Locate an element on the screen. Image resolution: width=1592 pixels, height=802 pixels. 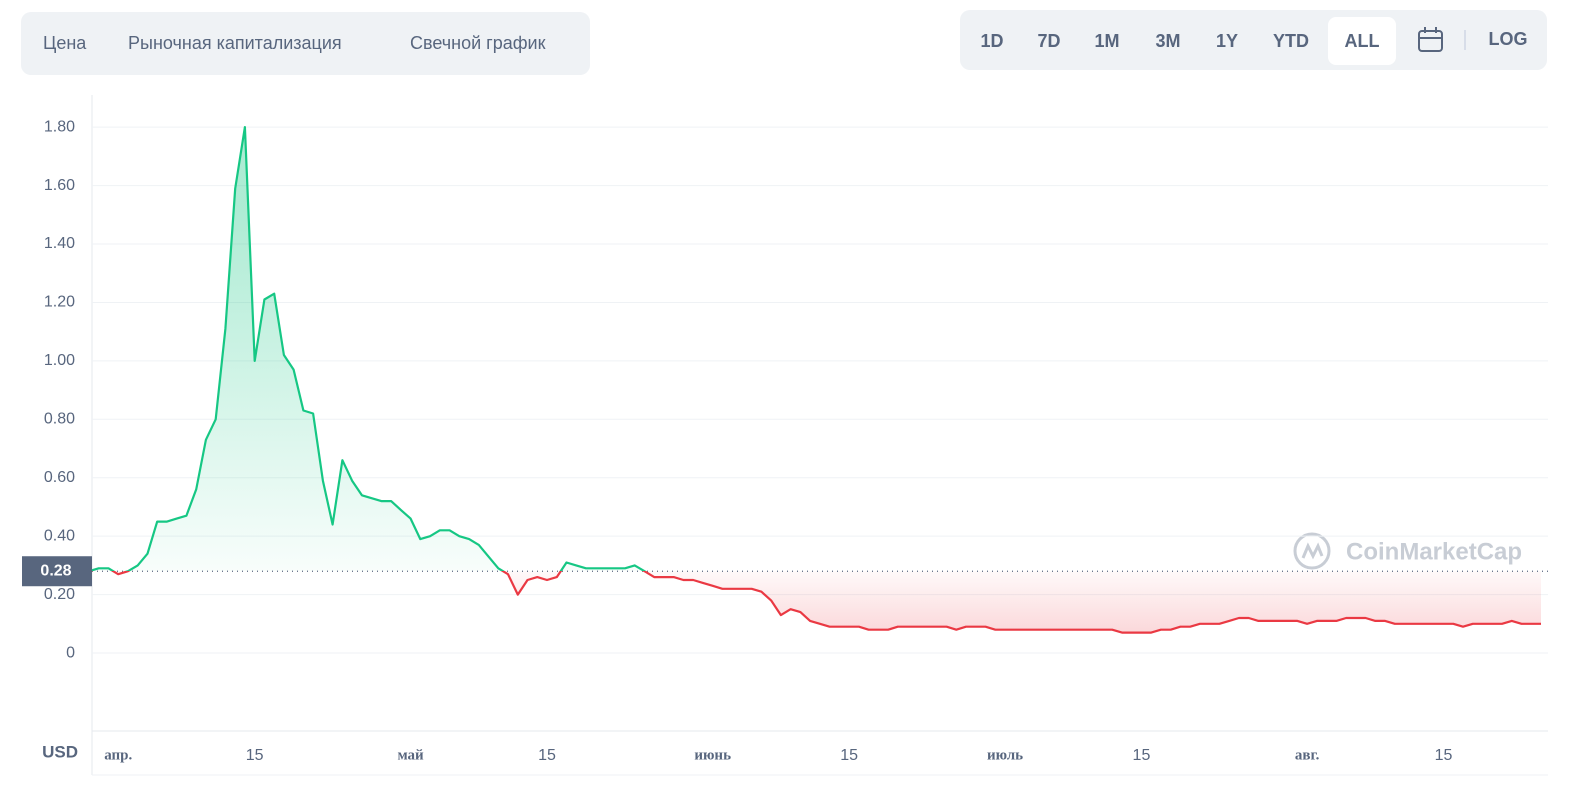
x-tick-label: июль is located at coordinates (1005, 755).